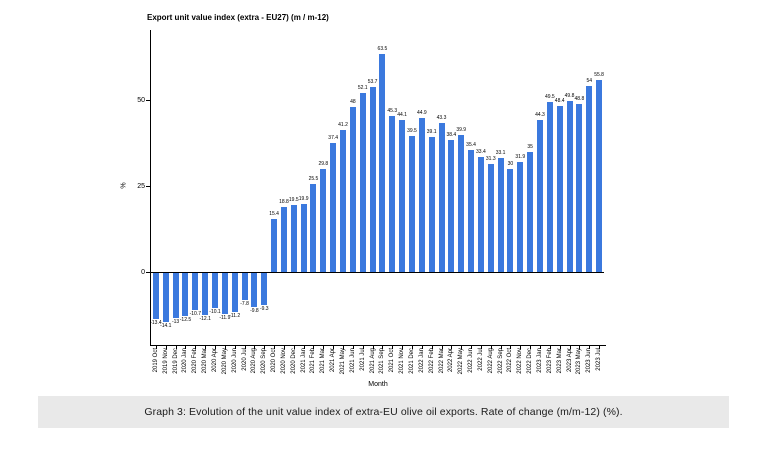 The image size is (768, 452). I want to click on bar-value-label: 39.5, so click(412, 131).